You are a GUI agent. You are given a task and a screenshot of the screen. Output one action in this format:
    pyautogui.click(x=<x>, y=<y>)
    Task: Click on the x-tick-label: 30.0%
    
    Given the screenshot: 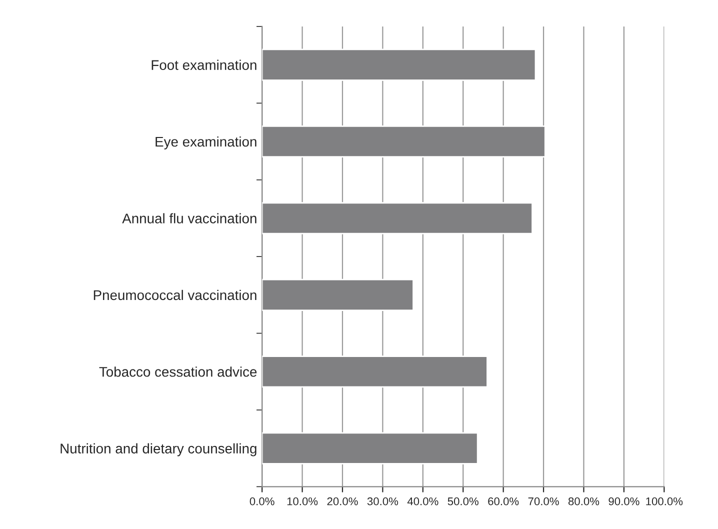 What is the action you would take?
    pyautogui.click(x=382, y=501)
    